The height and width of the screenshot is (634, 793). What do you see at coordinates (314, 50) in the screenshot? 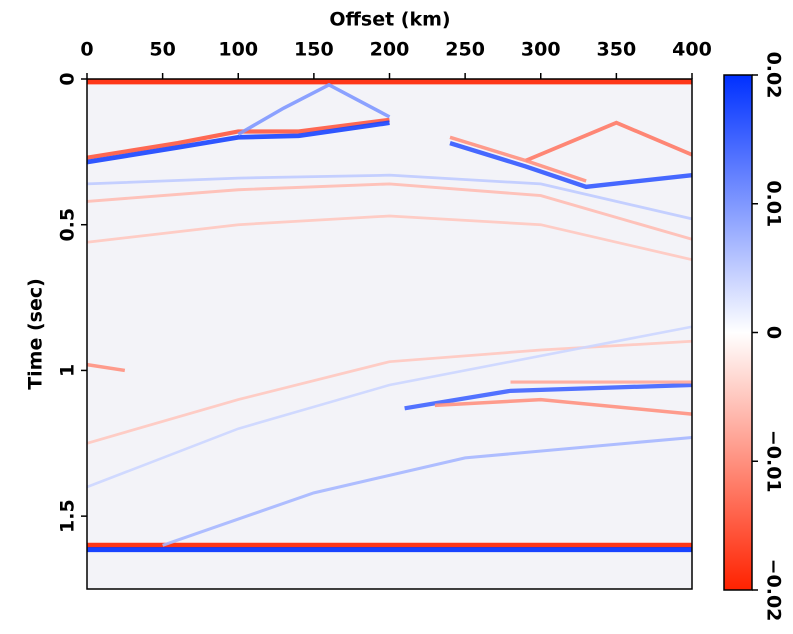
I see `x-tick-label: 150` at bounding box center [314, 50].